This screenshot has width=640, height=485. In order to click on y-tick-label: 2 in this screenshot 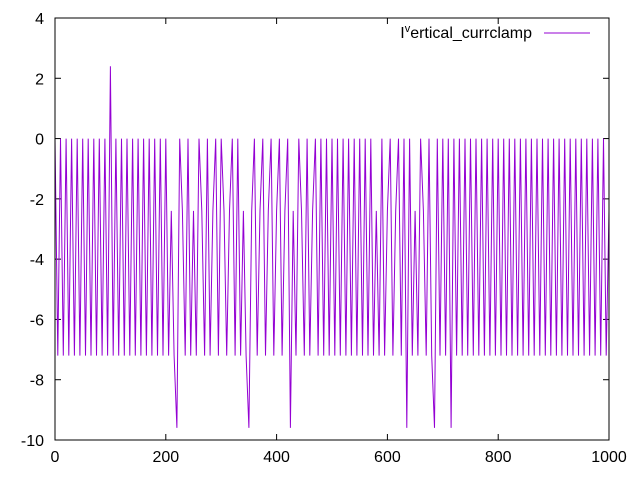, I will do `click(39, 79)`.